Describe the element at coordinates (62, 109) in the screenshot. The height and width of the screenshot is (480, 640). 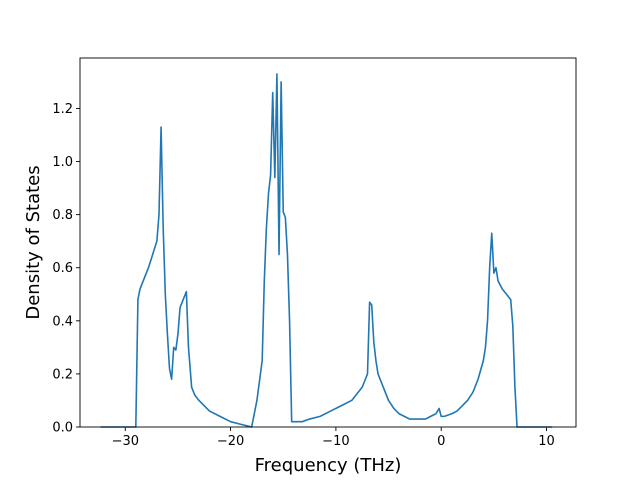
I see `y-tick-label: 1.2` at that location.